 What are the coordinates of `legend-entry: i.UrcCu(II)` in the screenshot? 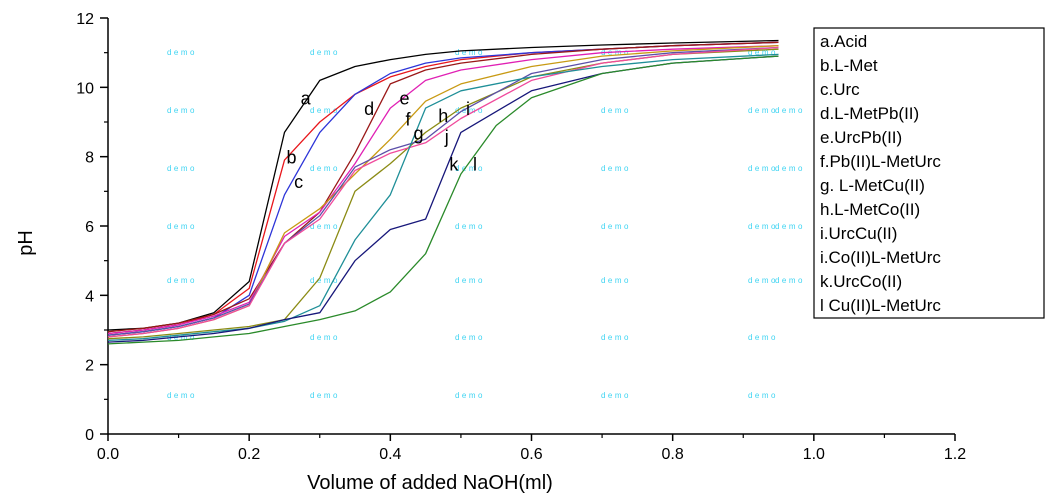 It's located at (858, 233).